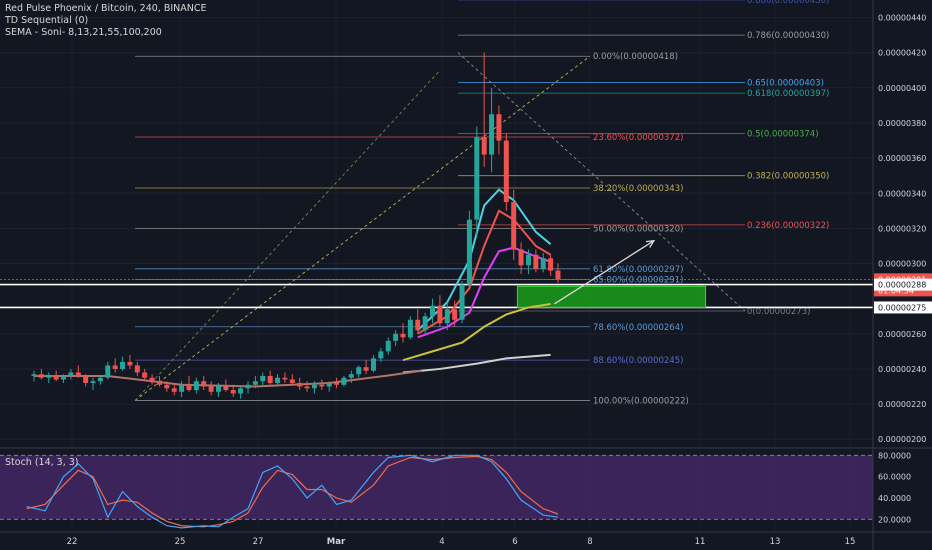  What do you see at coordinates (638, 270) in the screenshot?
I see `fib-retracement-label: 61.80%(0.00000297)` at bounding box center [638, 270].